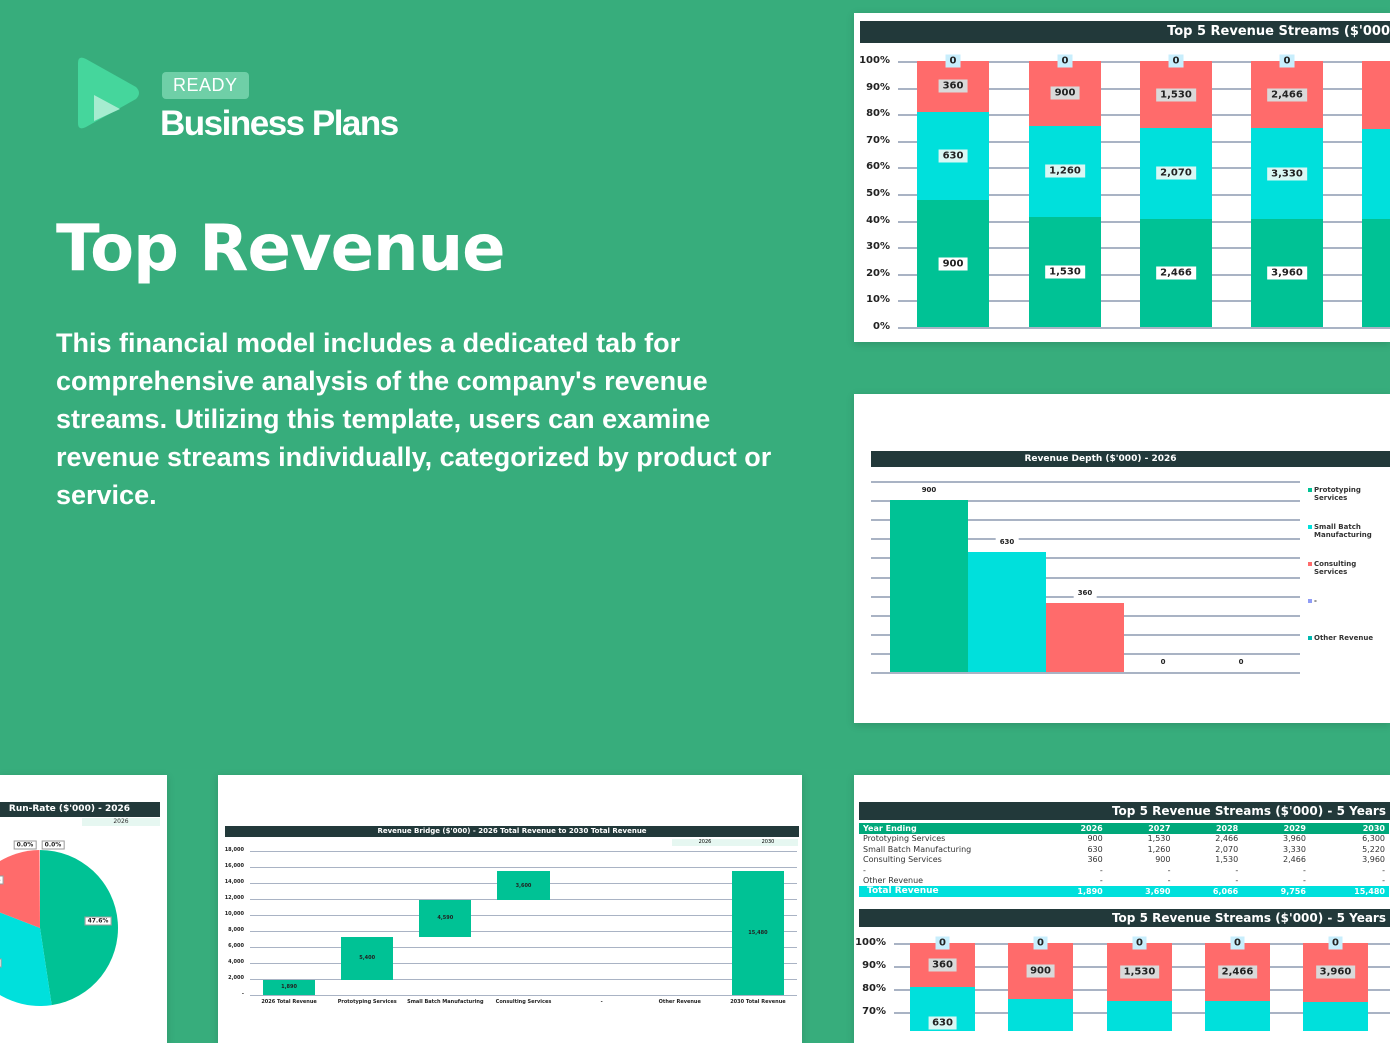 The width and height of the screenshot is (1390, 1043). Describe the element at coordinates (1124, 881) in the screenshot. I see `table-row: Other Revenue - - - - -` at that location.